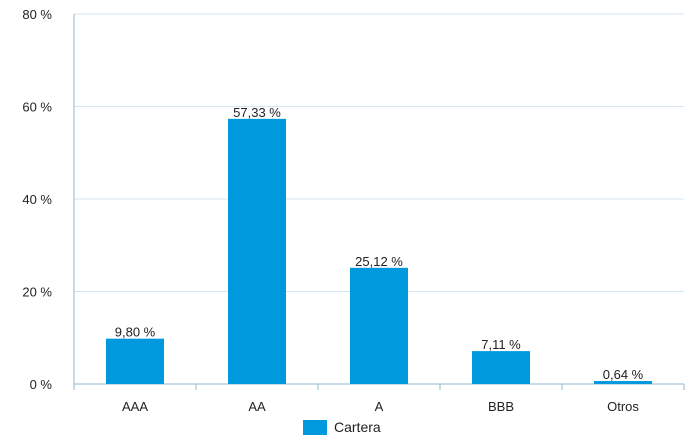 The height and width of the screenshot is (444, 694). What do you see at coordinates (623, 374) in the screenshot?
I see `data-label: 0,64 %` at bounding box center [623, 374].